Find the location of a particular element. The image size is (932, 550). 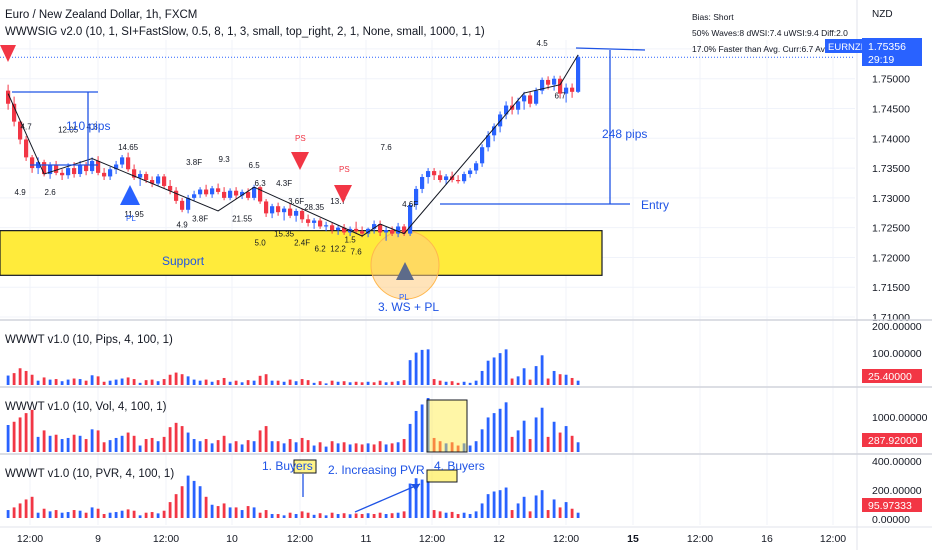

pane-pvr-title: WWWT v1.0 (10, PVR, 4, 100, 1) is located at coordinates (89, 474).